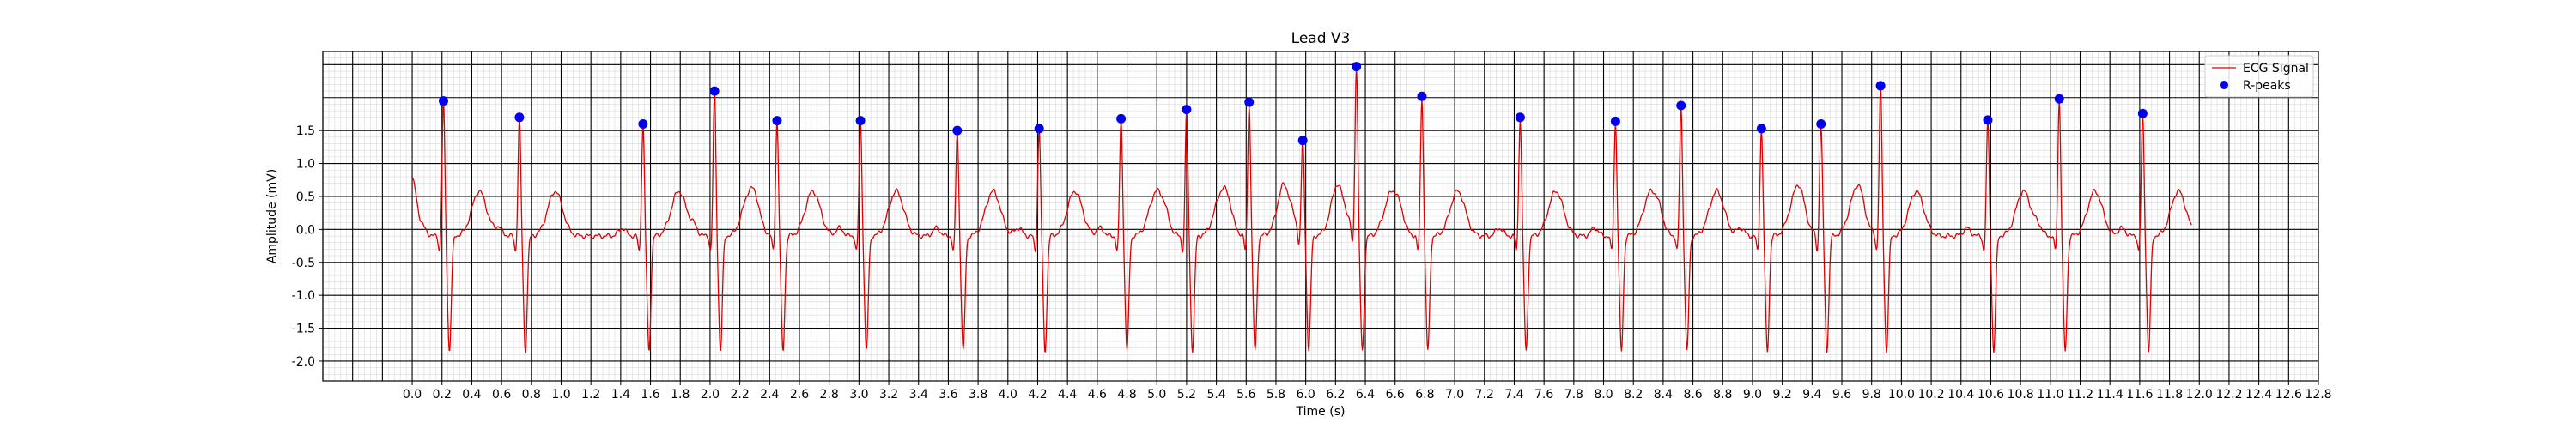 The width and height of the screenshot is (2576, 429). What do you see at coordinates (1425, 395) in the screenshot?
I see `x-tick-label: 6.8` at bounding box center [1425, 395].